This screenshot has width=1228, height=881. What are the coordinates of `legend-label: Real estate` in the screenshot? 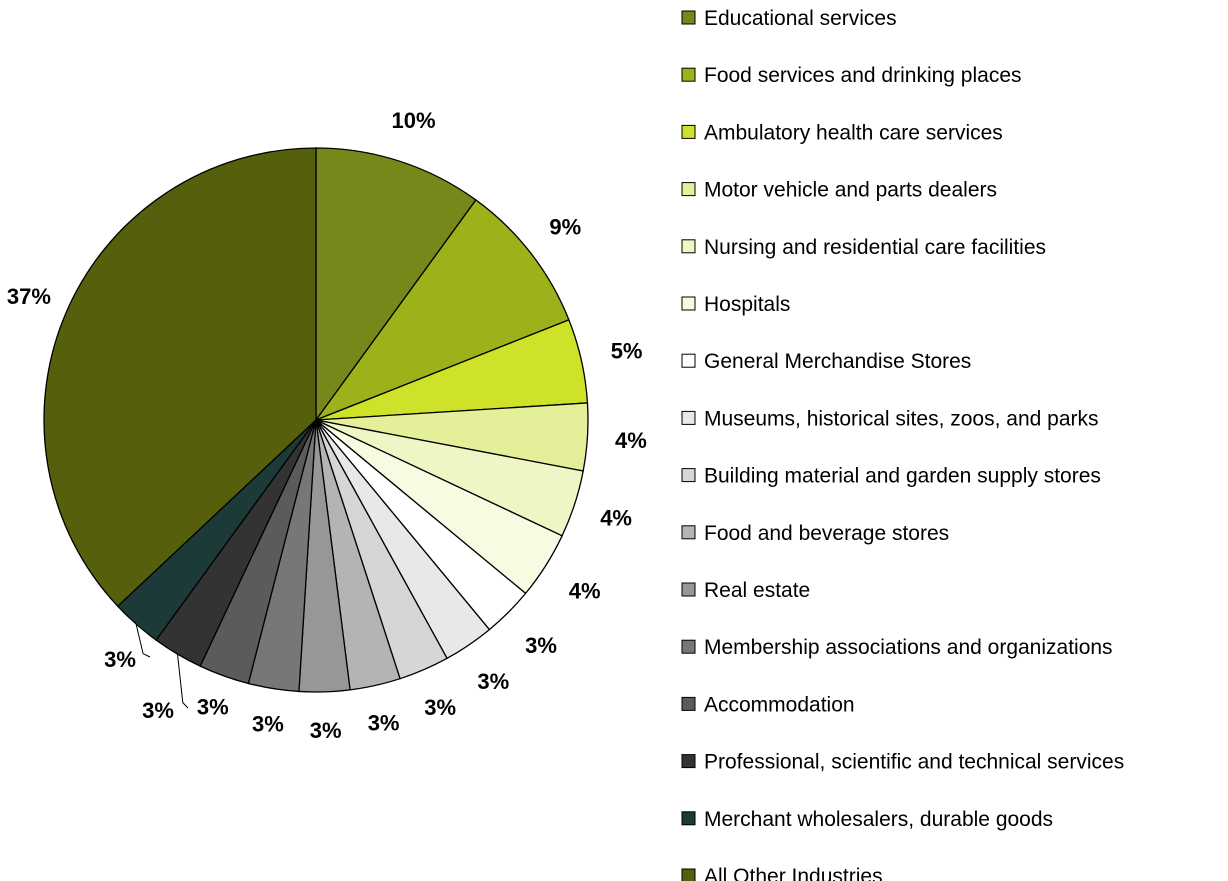 It's located at (757, 590).